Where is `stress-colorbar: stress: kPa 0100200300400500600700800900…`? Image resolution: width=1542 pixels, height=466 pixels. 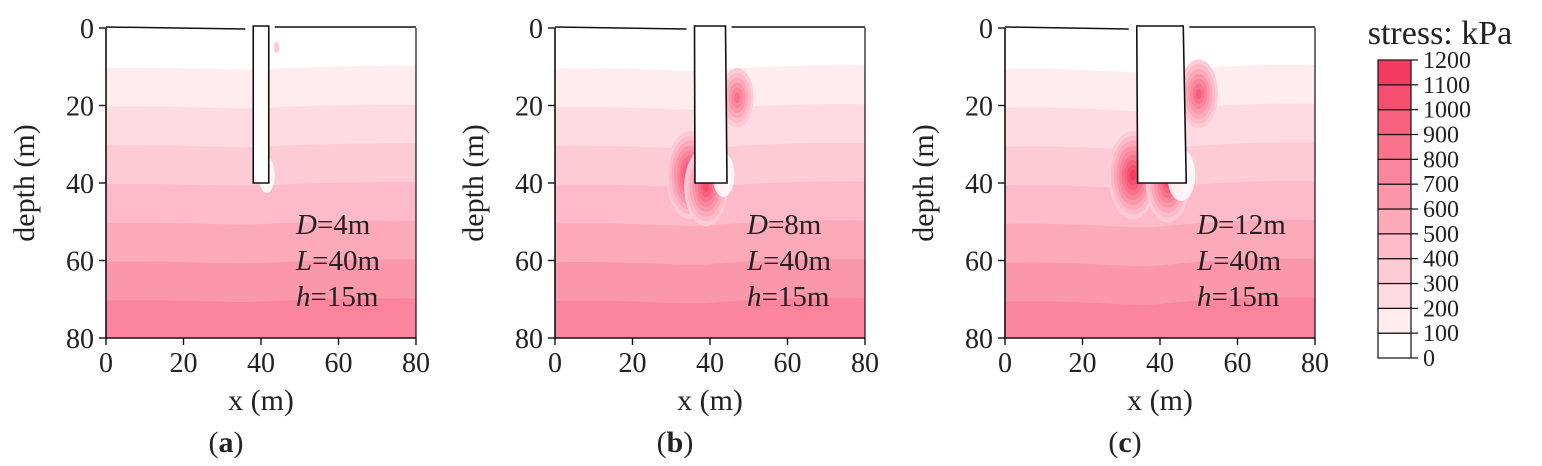 stress-colorbar: stress: kPa 0100200300400500600700800900… is located at coordinates (1440, 193).